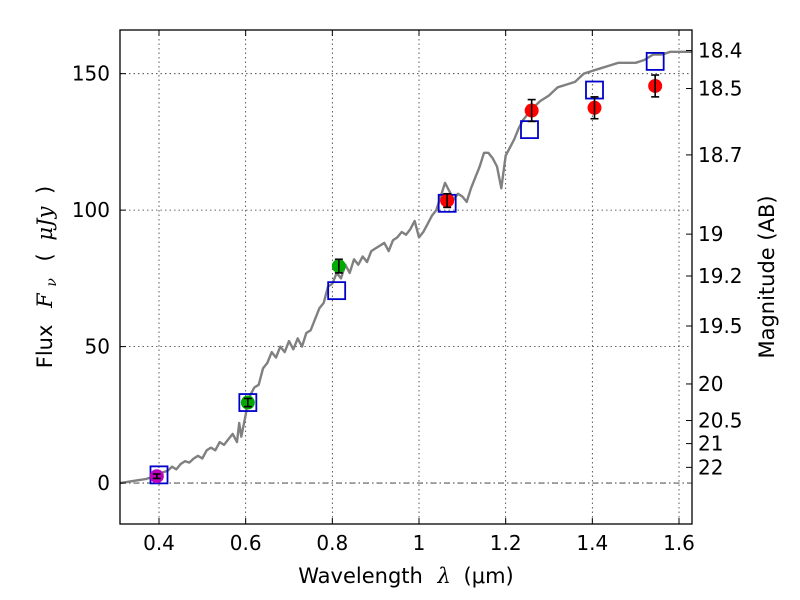  What do you see at coordinates (45, 257) in the screenshot?
I see `y-axis-unit-open: (` at bounding box center [45, 257].